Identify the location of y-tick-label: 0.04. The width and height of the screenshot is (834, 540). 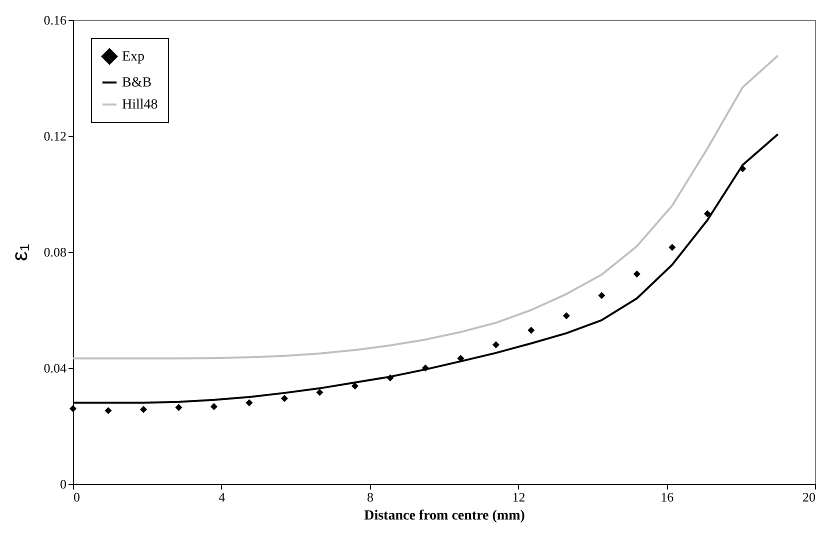
(55, 368).